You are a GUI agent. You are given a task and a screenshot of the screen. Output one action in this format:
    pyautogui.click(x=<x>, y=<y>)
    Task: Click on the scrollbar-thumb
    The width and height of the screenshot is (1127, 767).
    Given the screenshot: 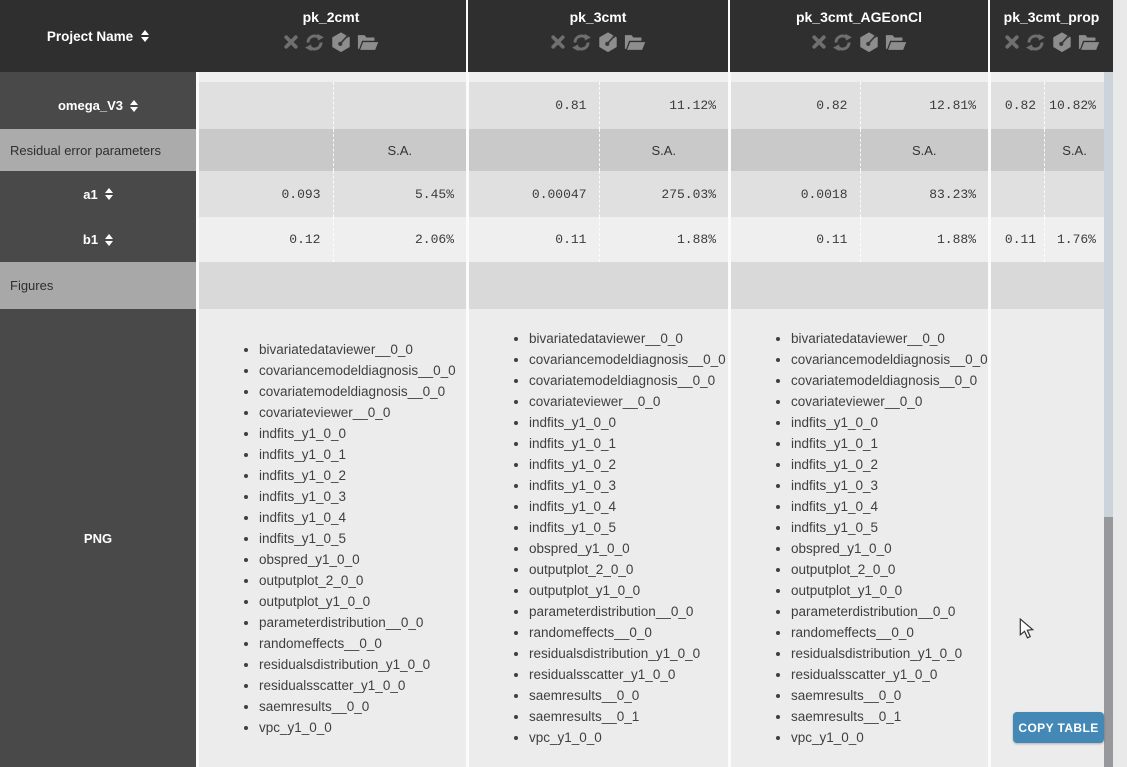 What is the action you would take?
    pyautogui.click(x=1108, y=642)
    